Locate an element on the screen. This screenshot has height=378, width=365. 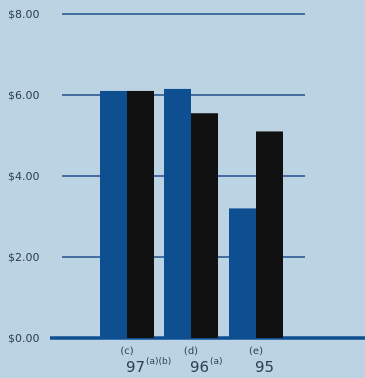
y-tick-label: $6.00 is located at coordinates (24, 95).